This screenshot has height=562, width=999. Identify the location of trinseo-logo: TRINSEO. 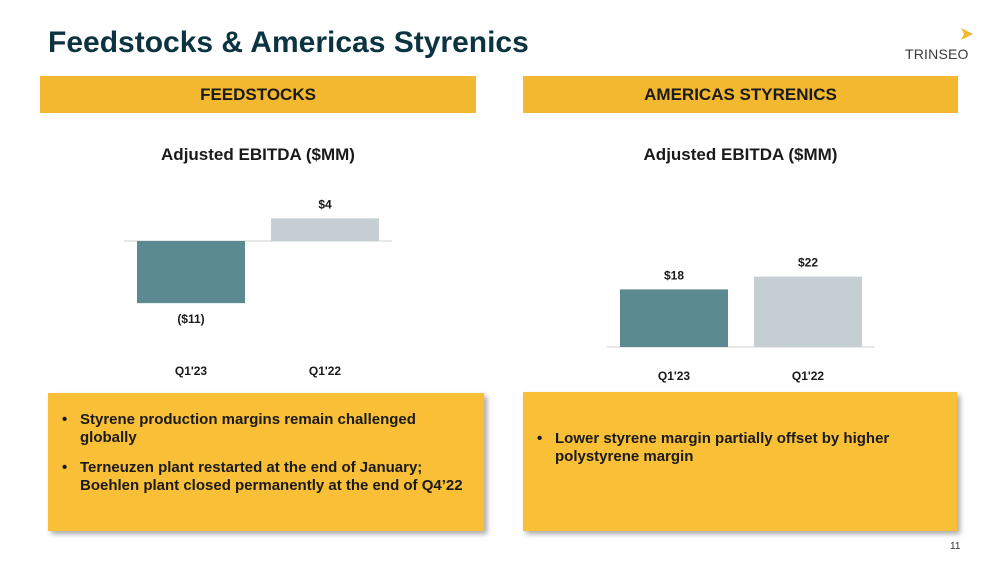
(941, 44).